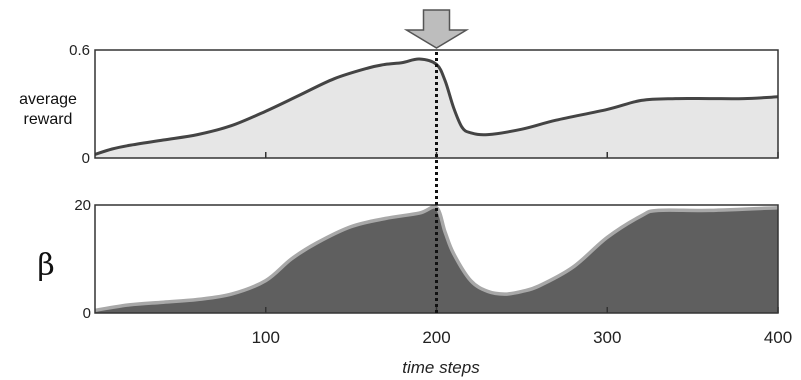  Describe the element at coordinates (778, 337) in the screenshot. I see `x-tick-label: 400` at that location.